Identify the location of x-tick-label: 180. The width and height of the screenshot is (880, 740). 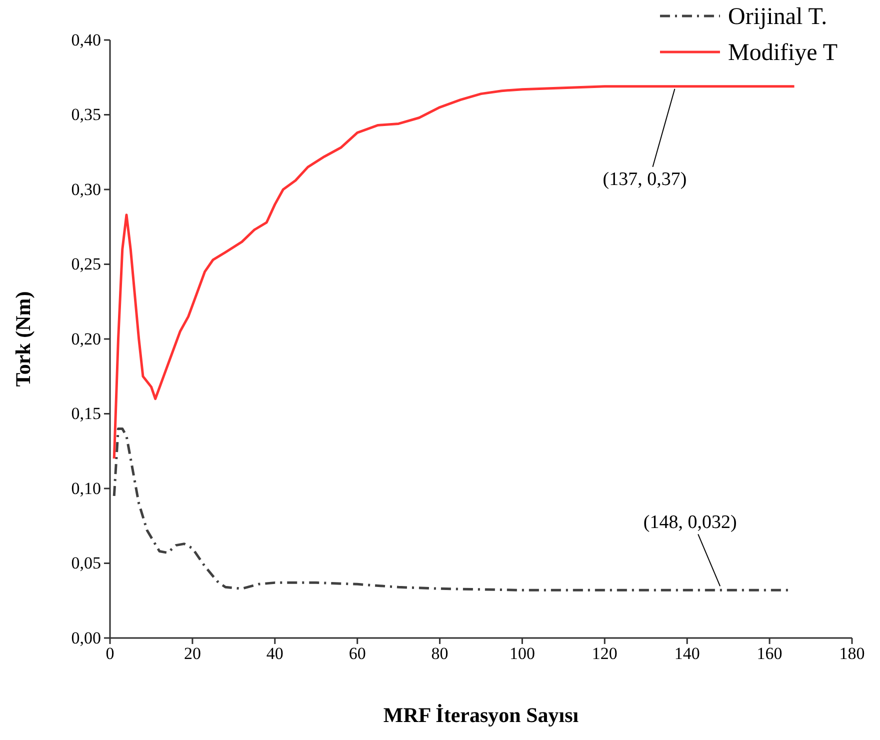
(852, 654).